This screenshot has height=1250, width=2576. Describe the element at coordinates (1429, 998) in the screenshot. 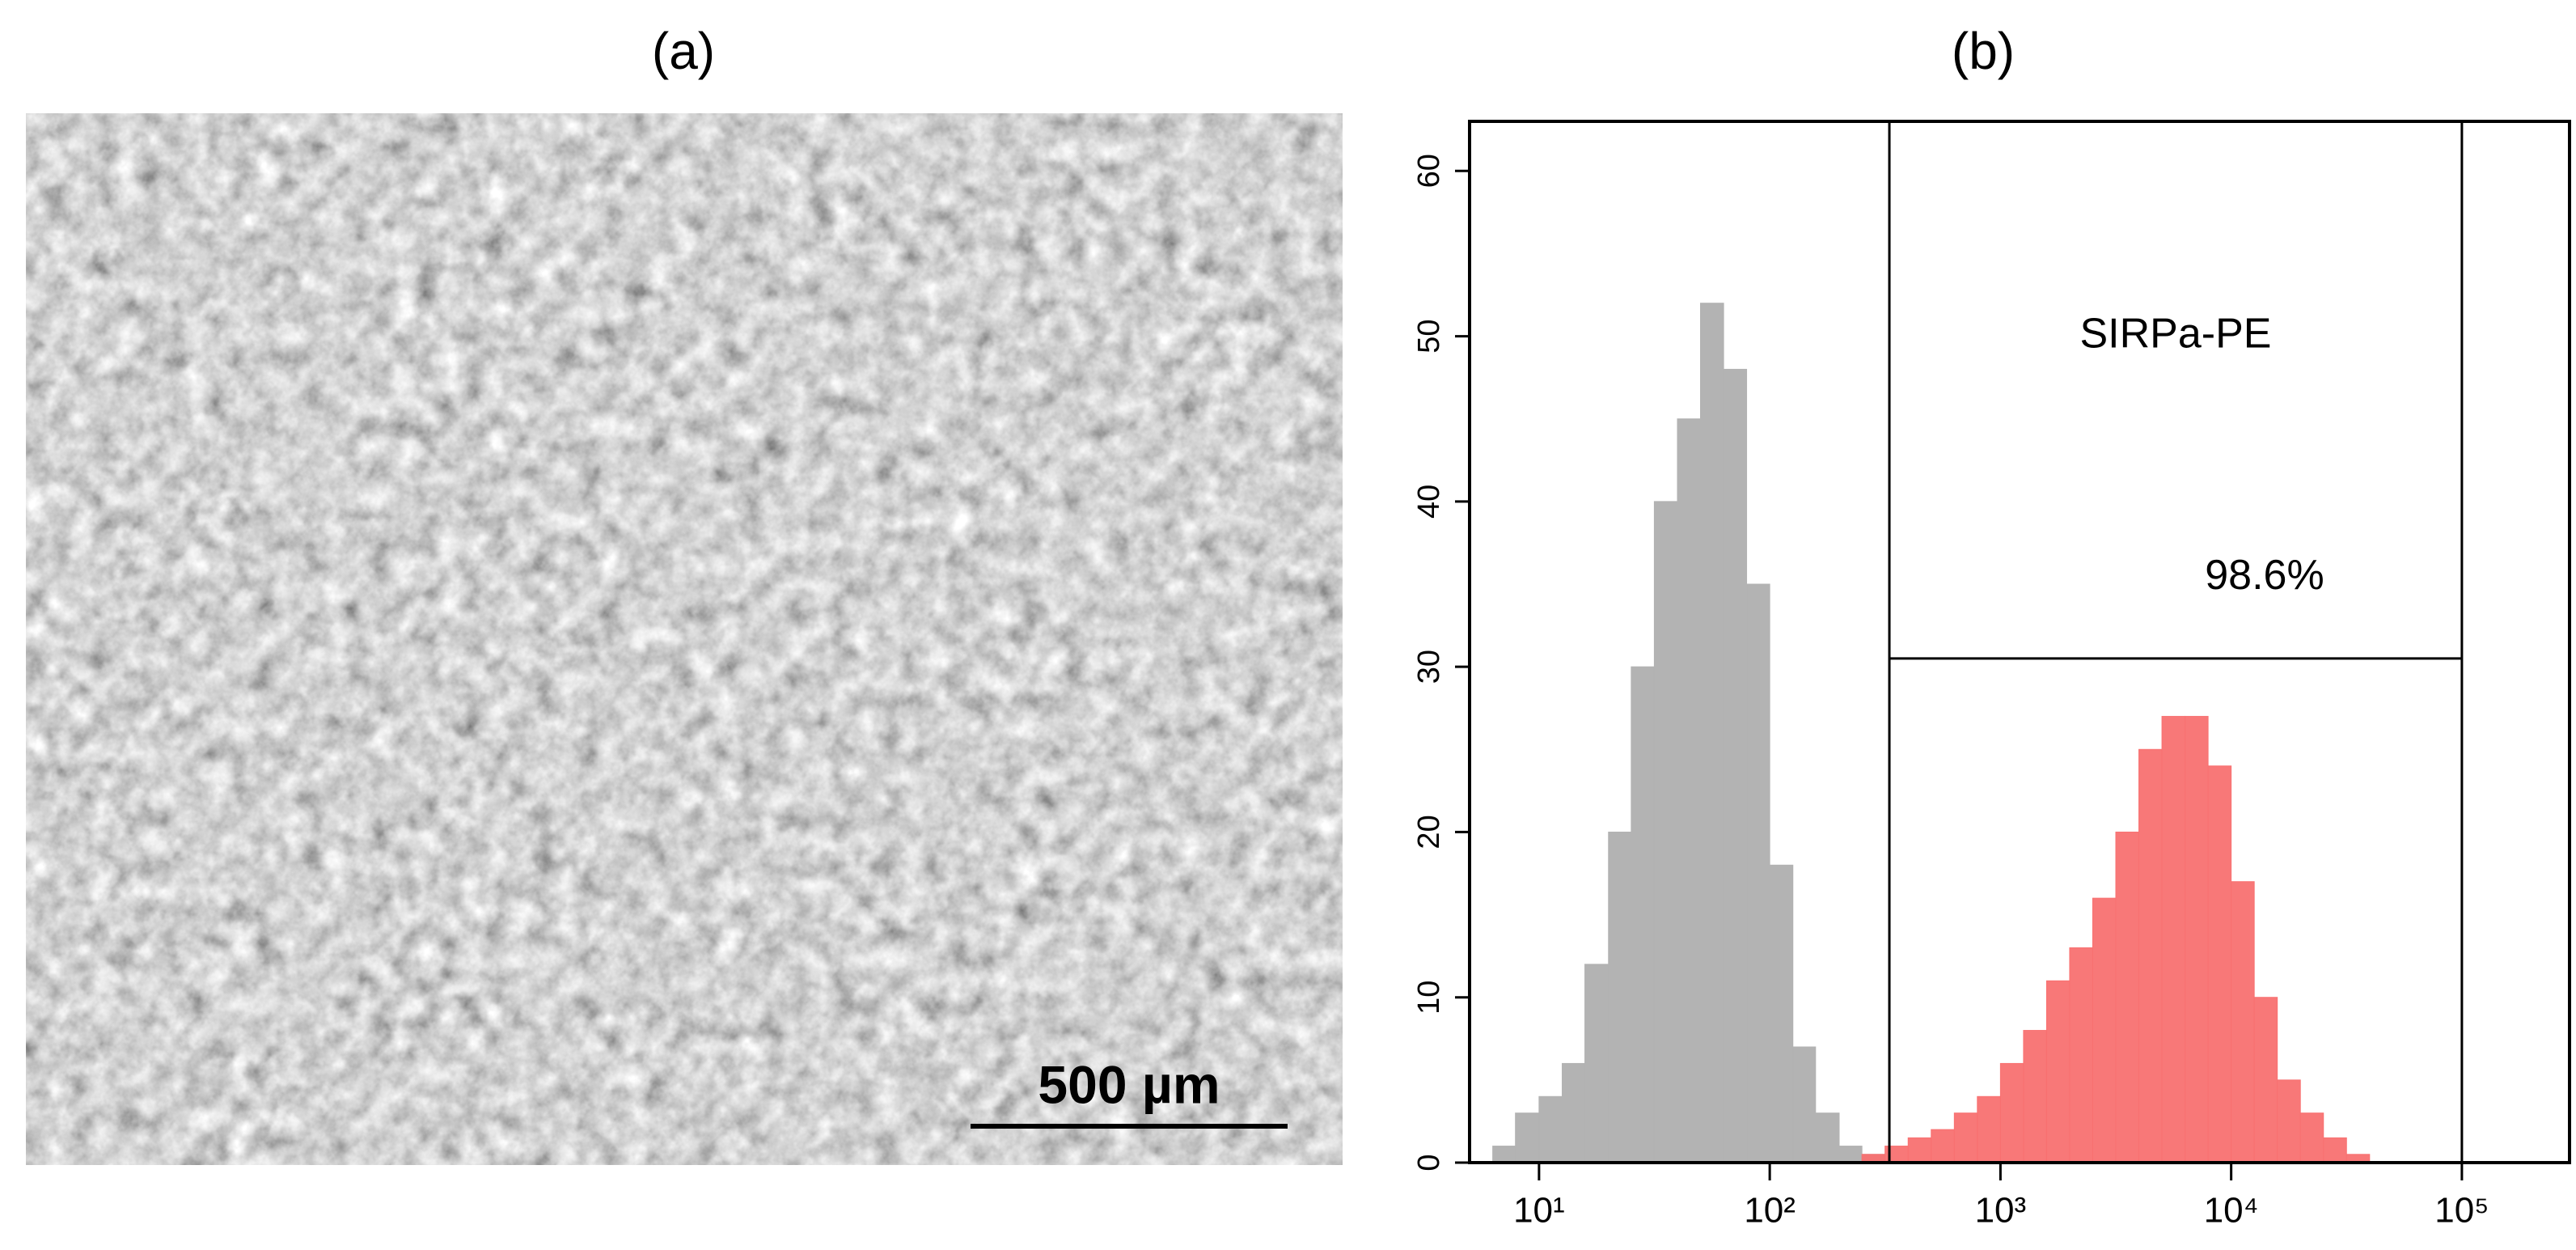

I see `y-tick-label: 10` at that location.